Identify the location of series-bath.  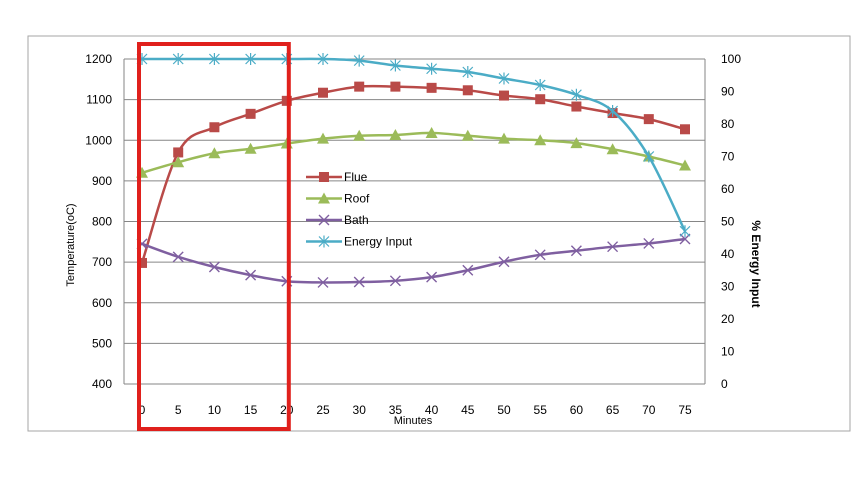
(413, 260).